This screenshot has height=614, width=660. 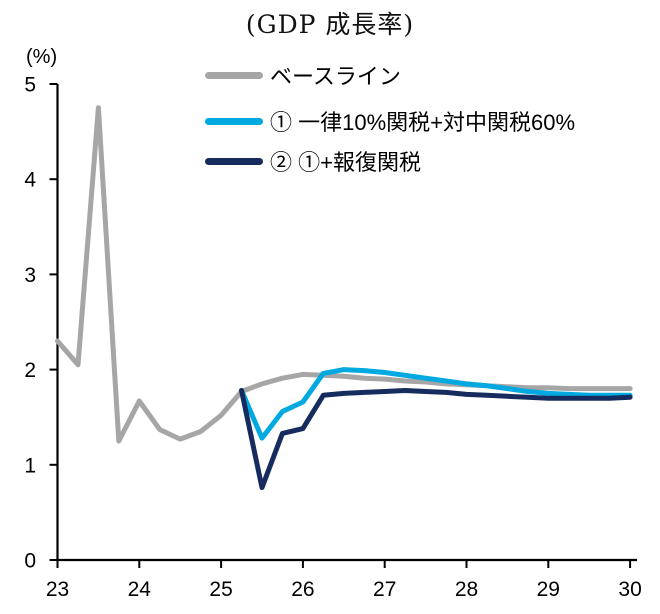 What do you see at coordinates (234, 121) in the screenshot?
I see `scenario1-line-swatch` at bounding box center [234, 121].